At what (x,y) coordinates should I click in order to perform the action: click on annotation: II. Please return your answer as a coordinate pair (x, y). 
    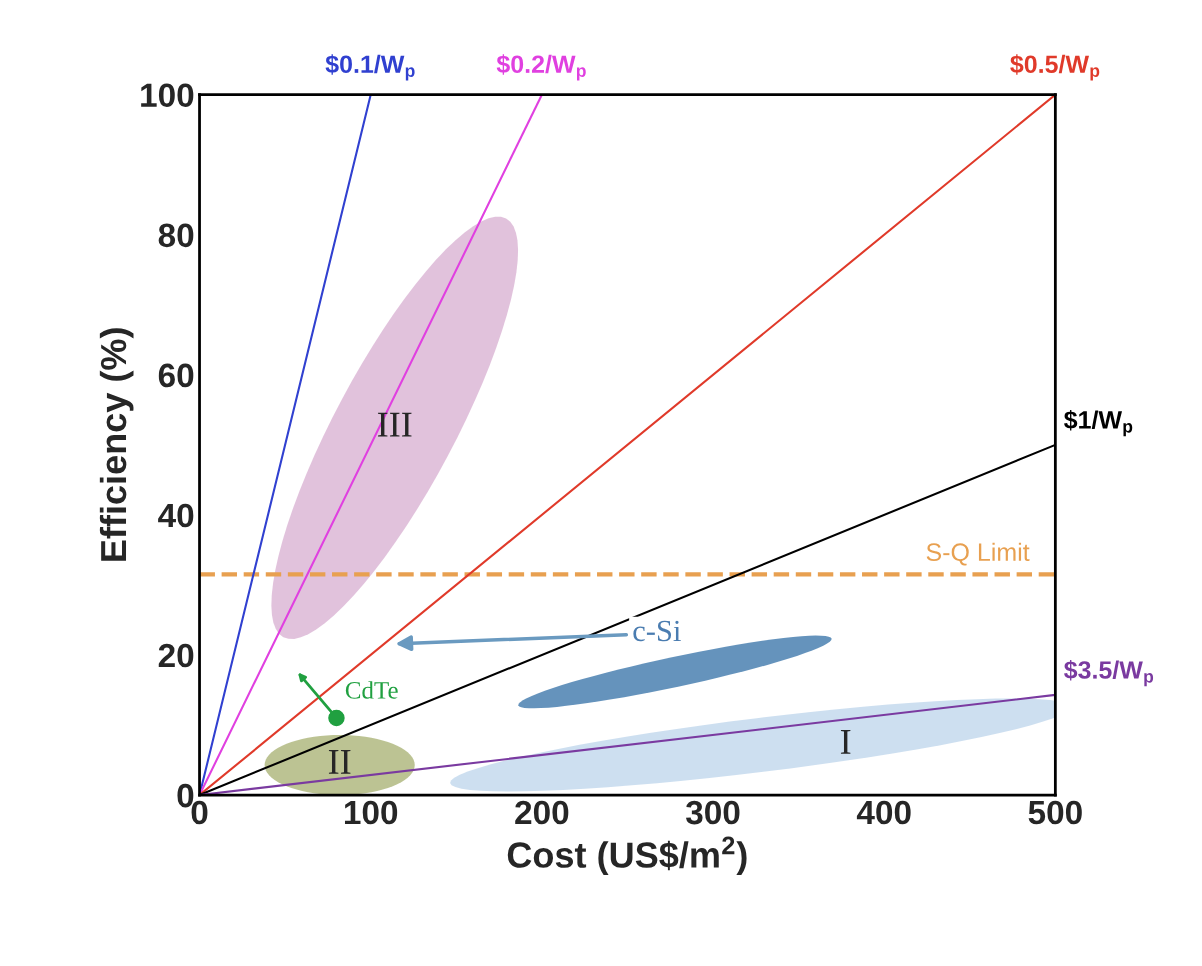
    Looking at the image, I should click on (339, 762).